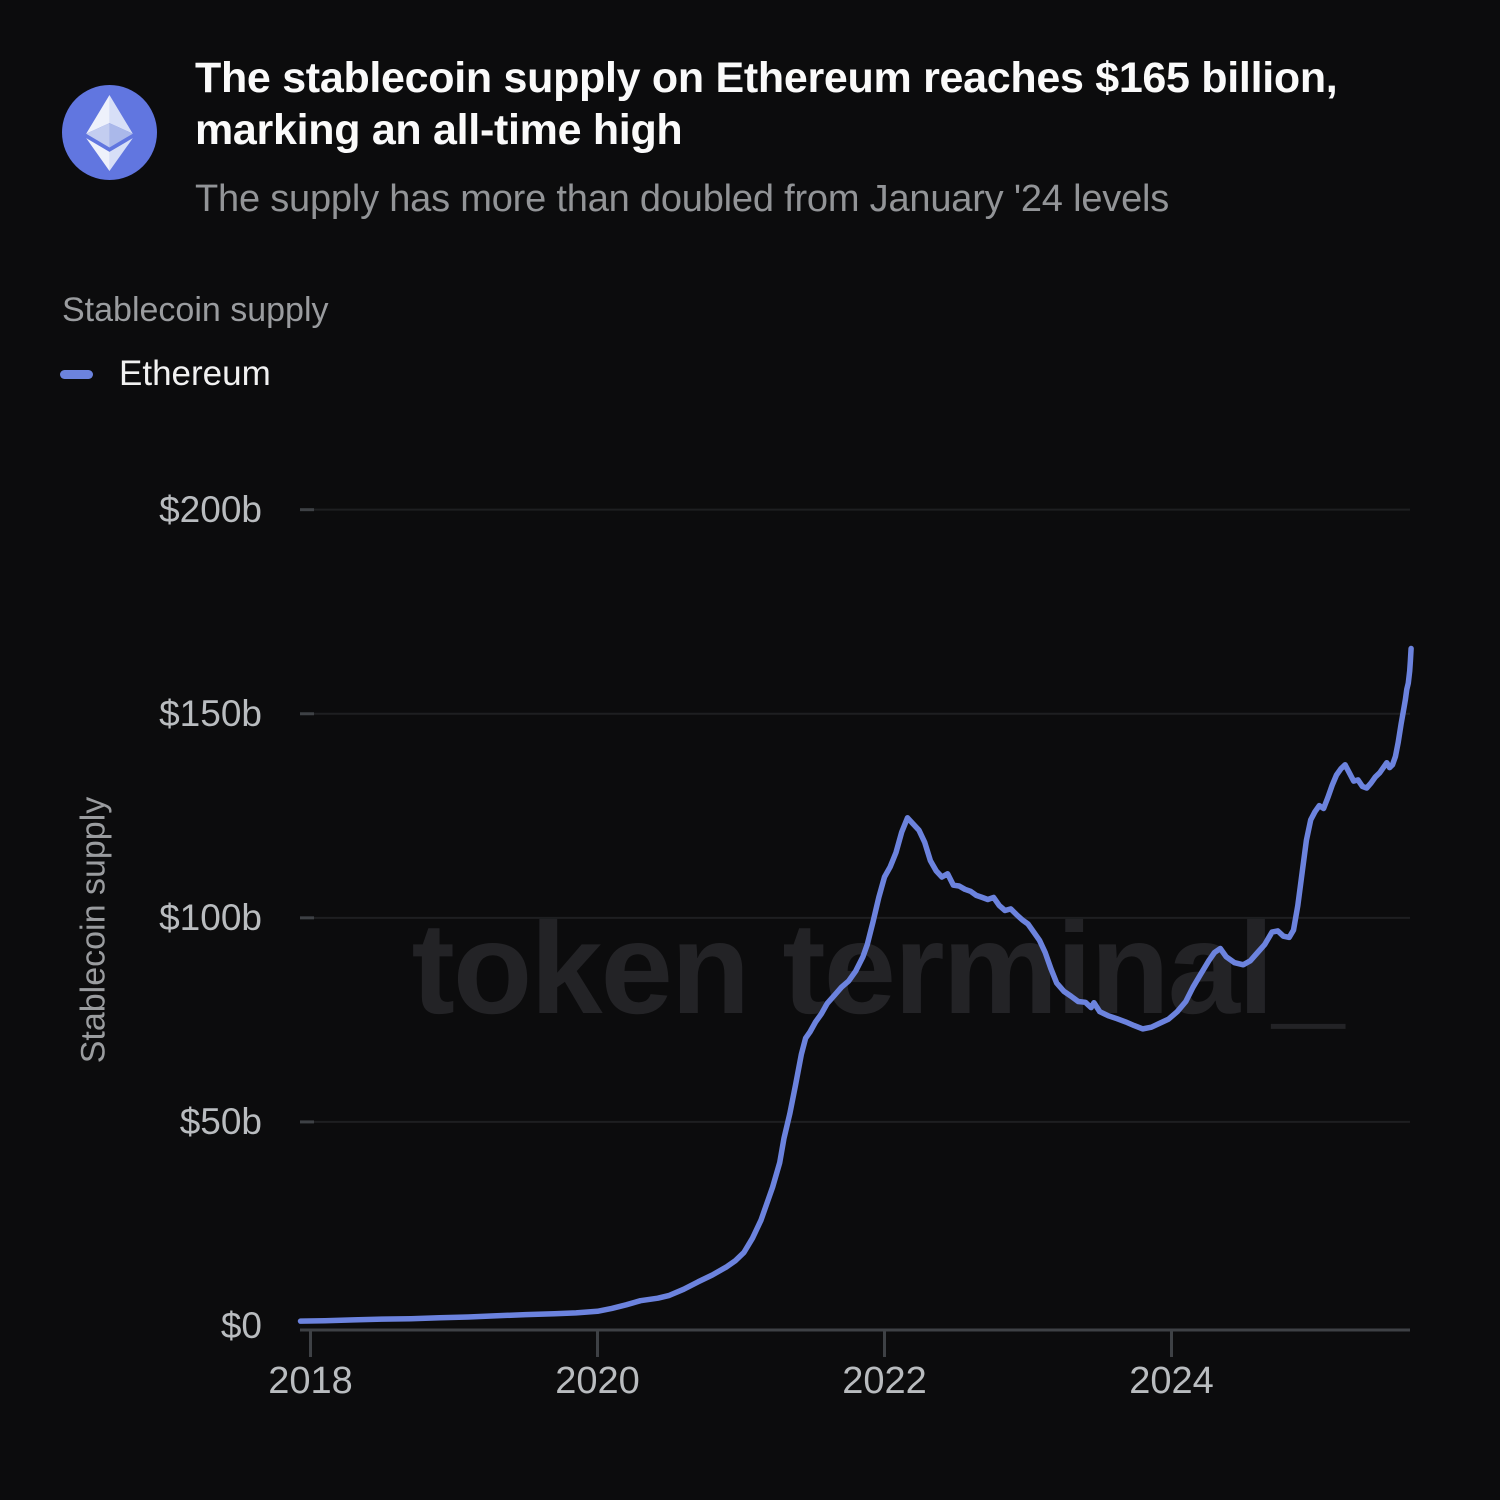 The width and height of the screenshot is (1500, 1500). What do you see at coordinates (220, 1121) in the screenshot?
I see `y-tick-label-$50b: $50b` at bounding box center [220, 1121].